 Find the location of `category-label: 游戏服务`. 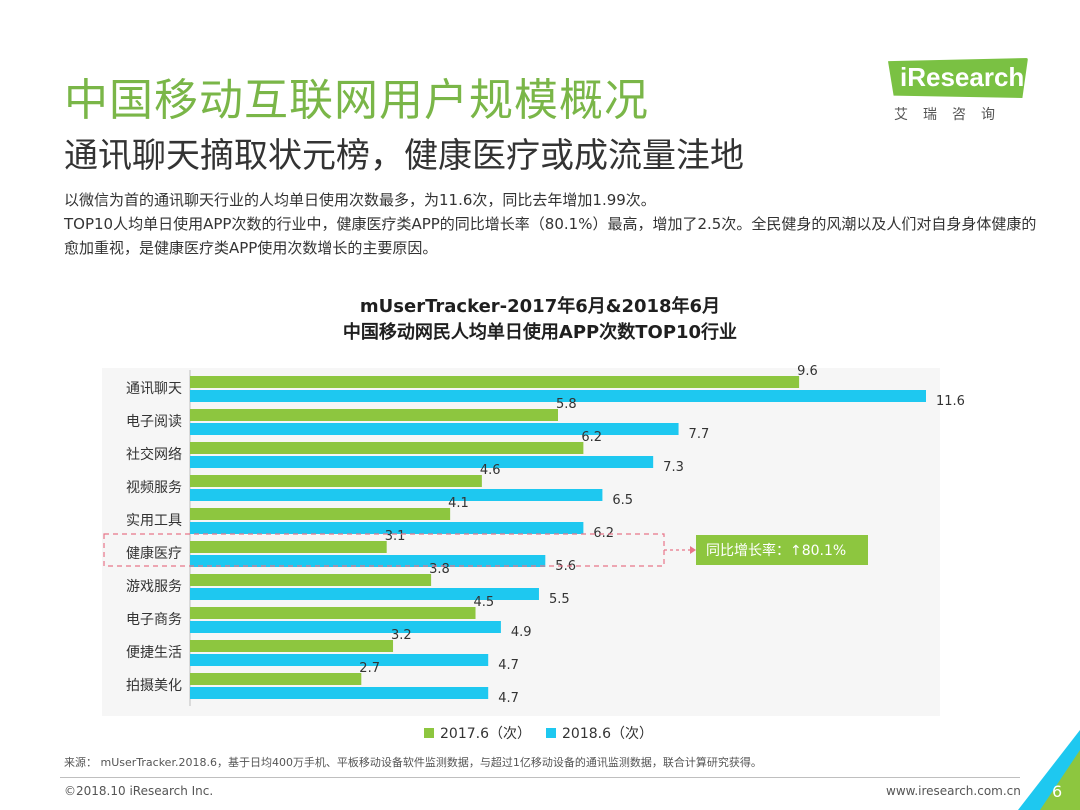

category-label: 游戏服务 is located at coordinates (154, 587).